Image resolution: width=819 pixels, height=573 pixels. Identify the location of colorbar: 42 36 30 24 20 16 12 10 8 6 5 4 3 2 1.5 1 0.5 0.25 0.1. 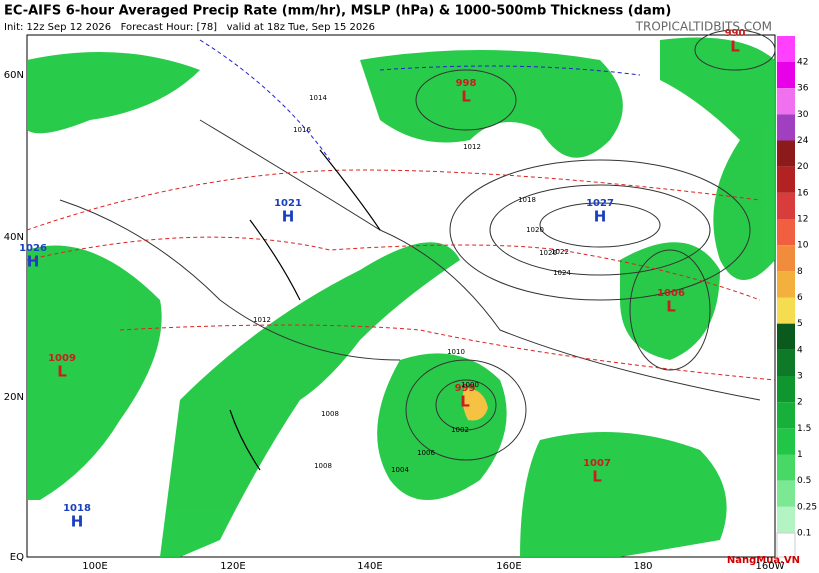
(796, 297).